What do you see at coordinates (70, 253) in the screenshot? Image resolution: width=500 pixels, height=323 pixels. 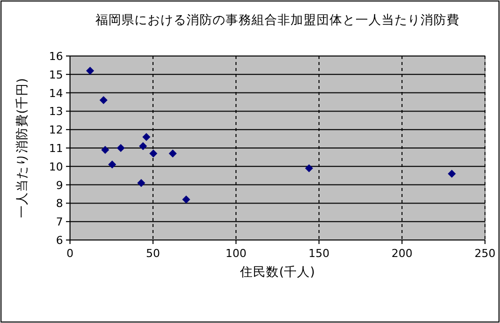 I see `x-tick-label: 0` at bounding box center [70, 253].